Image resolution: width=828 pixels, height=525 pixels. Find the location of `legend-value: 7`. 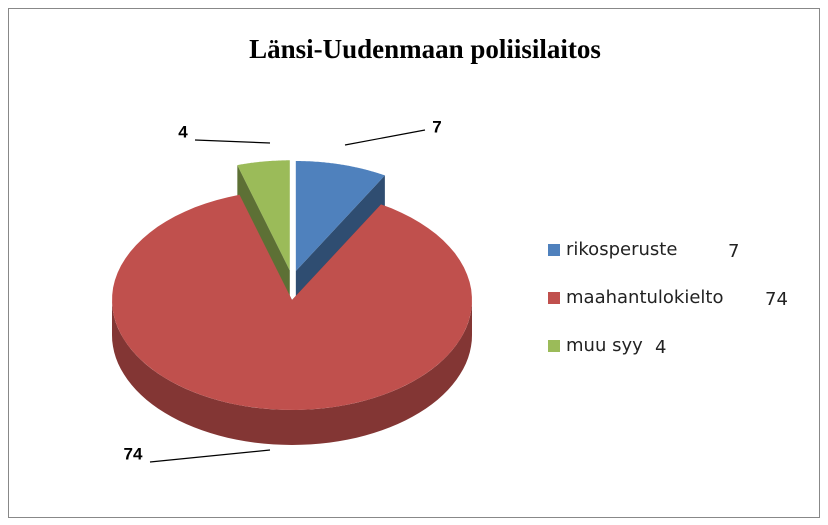

legend-value: 7 is located at coordinates (733, 251).